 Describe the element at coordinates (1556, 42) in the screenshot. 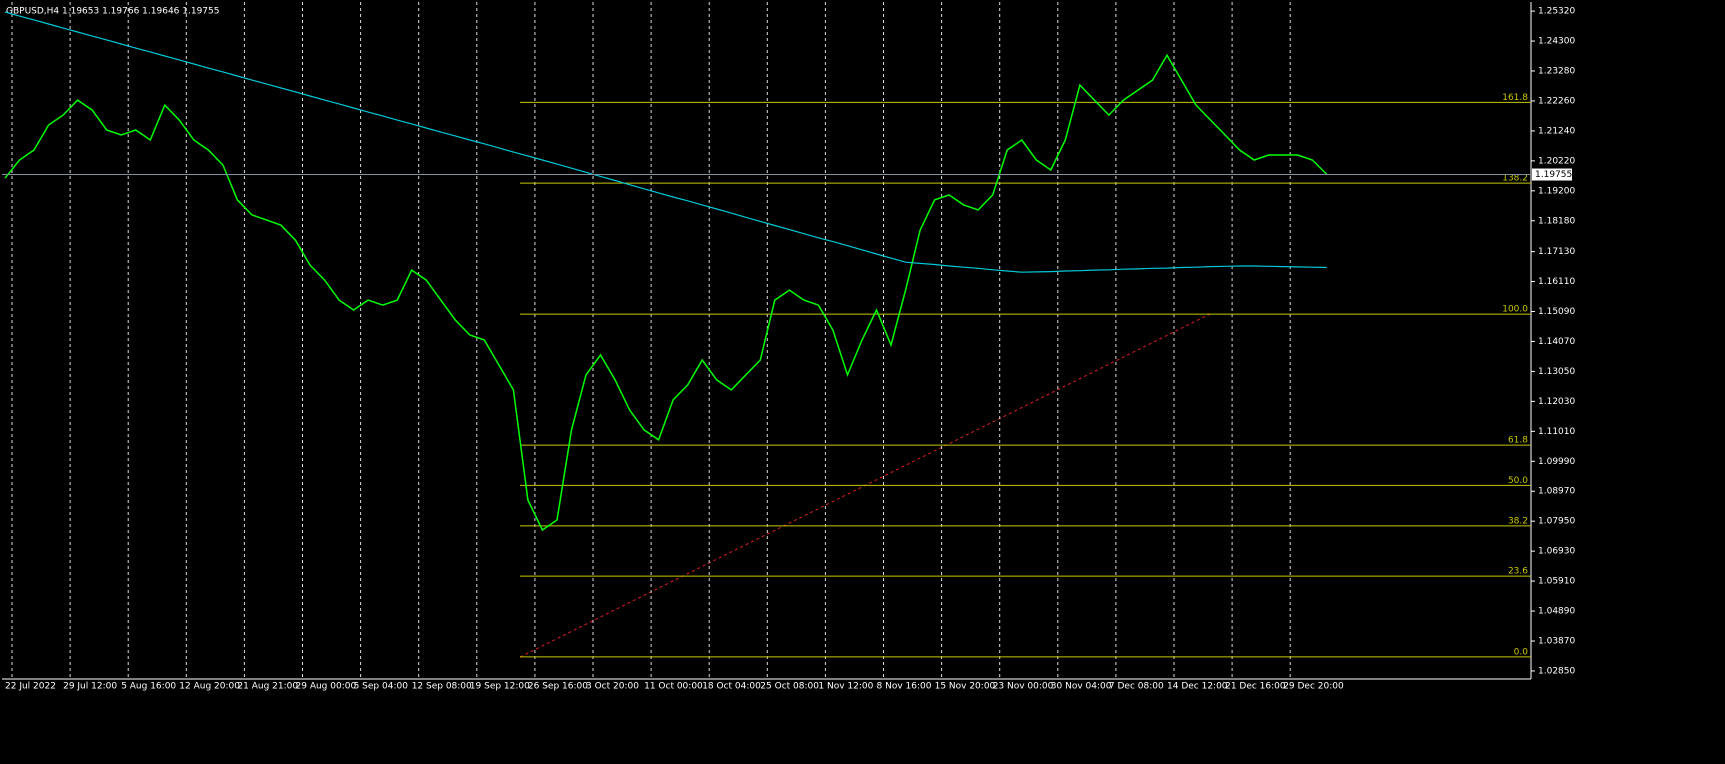

I see `y-tick-label: 1.24300` at that location.